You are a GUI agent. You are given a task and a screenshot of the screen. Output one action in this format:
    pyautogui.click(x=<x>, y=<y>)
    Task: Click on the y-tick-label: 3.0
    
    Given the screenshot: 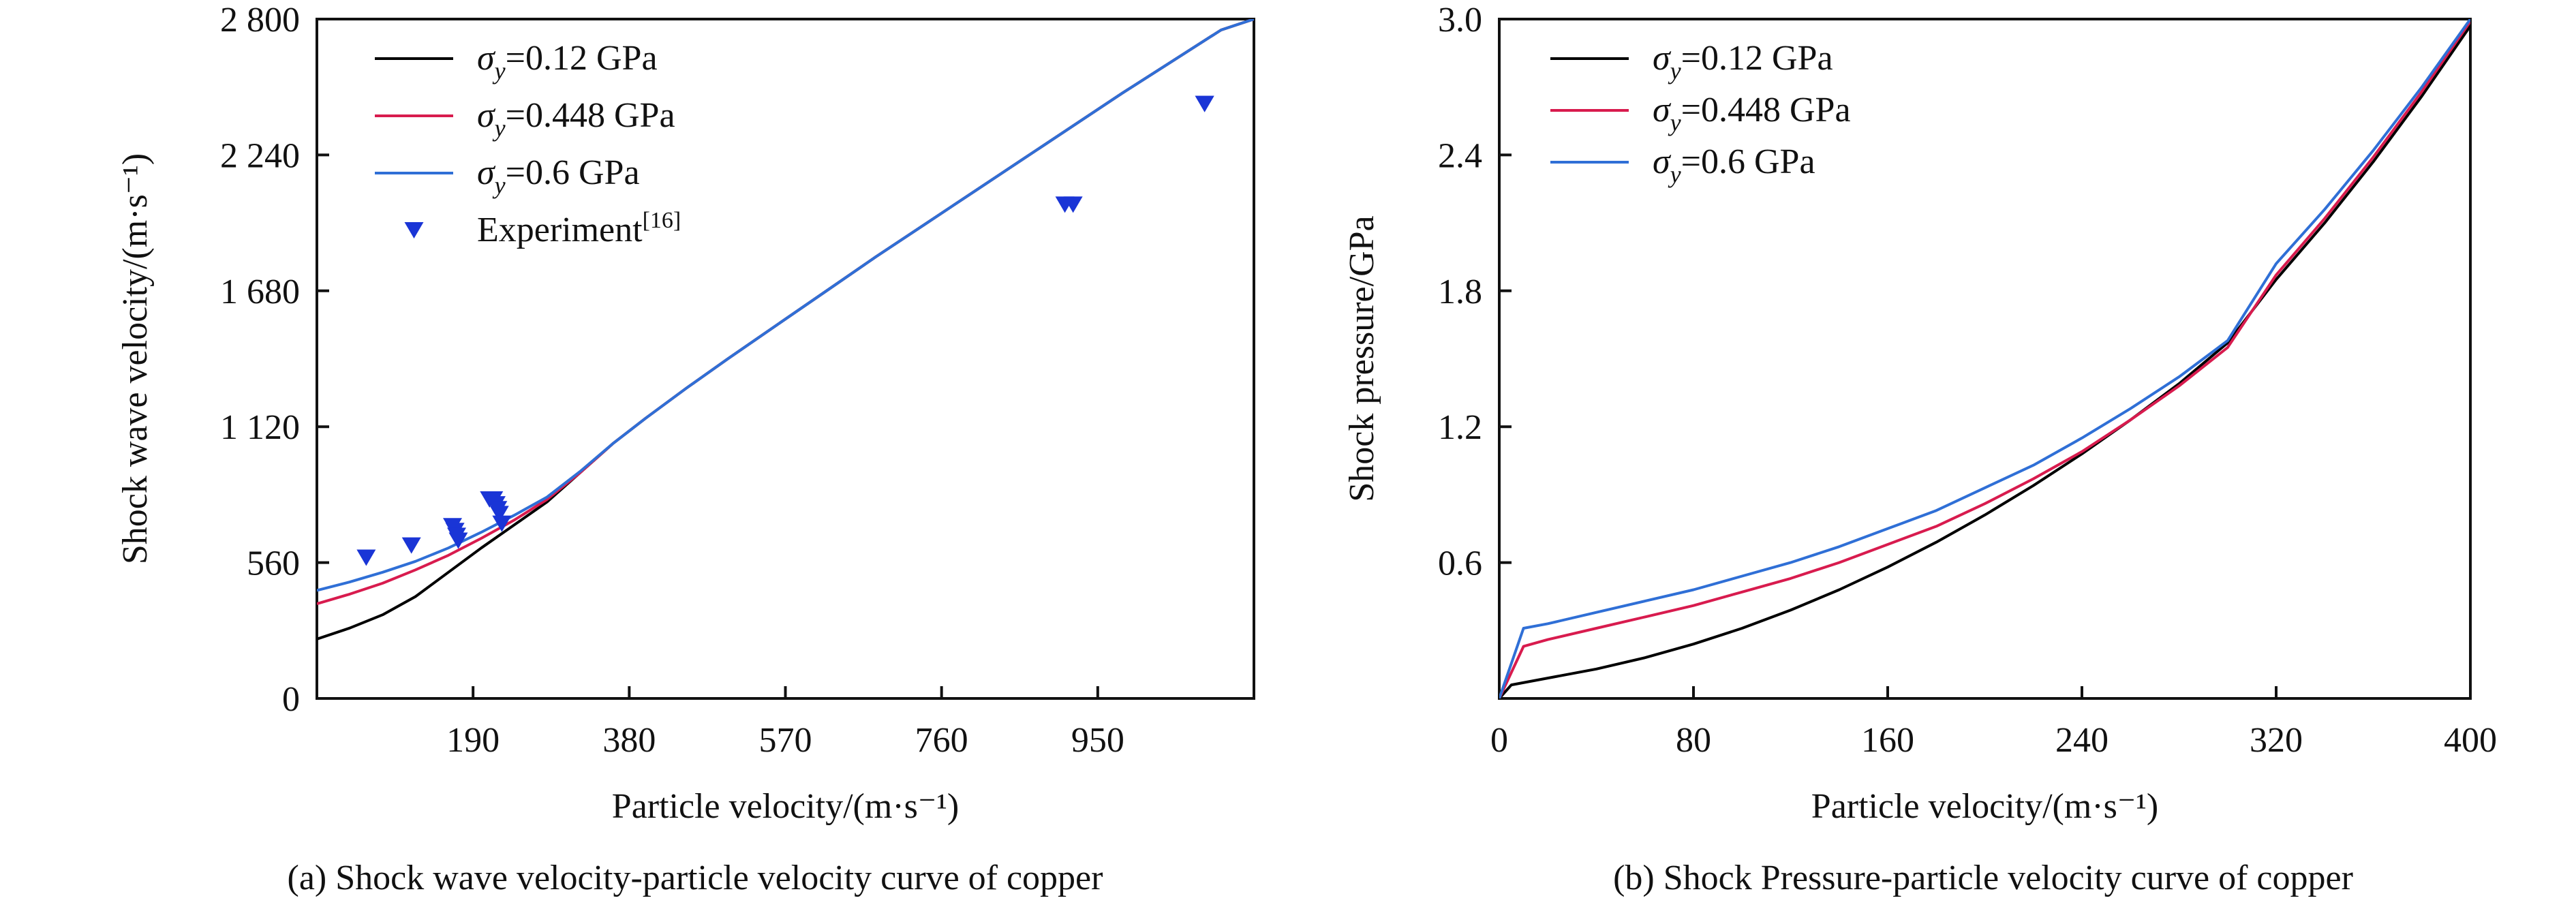 What is the action you would take?
    pyautogui.click(x=1460, y=20)
    